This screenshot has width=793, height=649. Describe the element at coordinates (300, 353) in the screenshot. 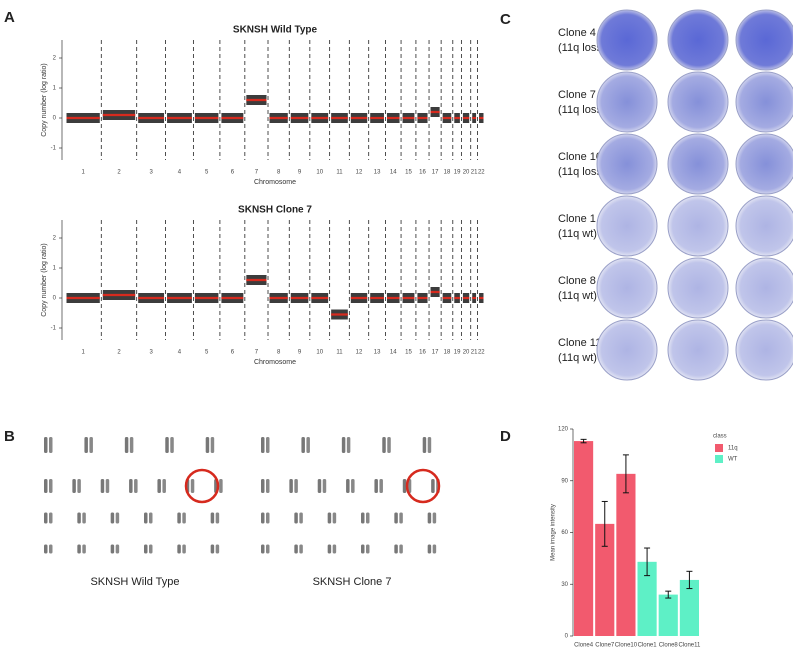

I see `chromosome-label: 9` at that location.